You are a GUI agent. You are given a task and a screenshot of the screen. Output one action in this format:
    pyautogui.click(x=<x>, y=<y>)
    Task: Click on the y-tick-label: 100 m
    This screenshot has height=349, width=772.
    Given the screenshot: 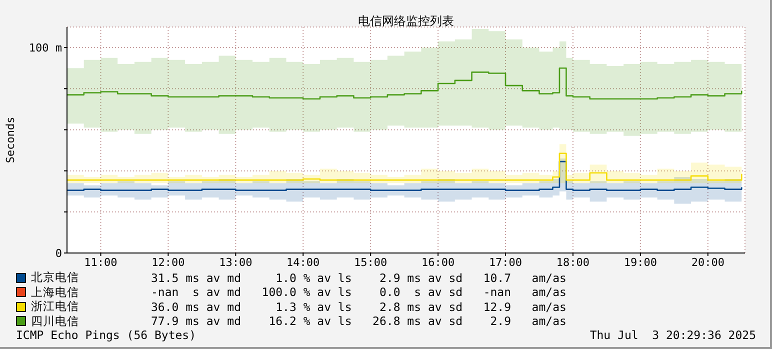 What is the action you would take?
    pyautogui.click(x=45, y=47)
    